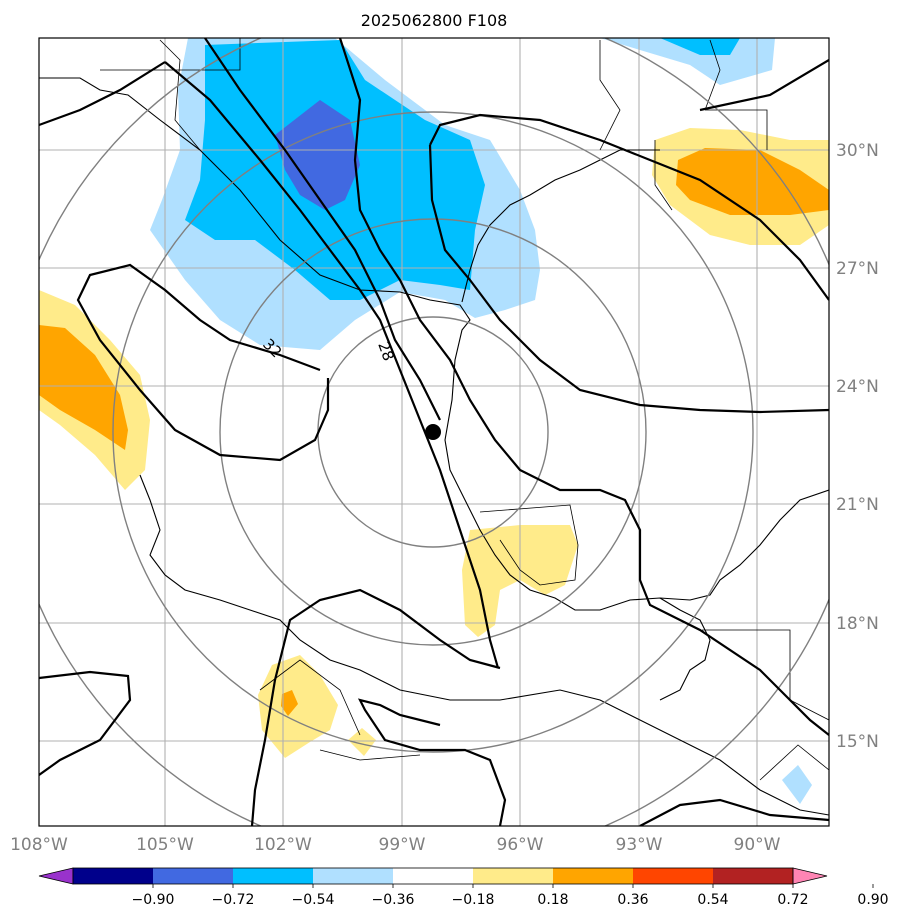  I want to click on colorbar-tick-label: 0.54, so click(712, 900).